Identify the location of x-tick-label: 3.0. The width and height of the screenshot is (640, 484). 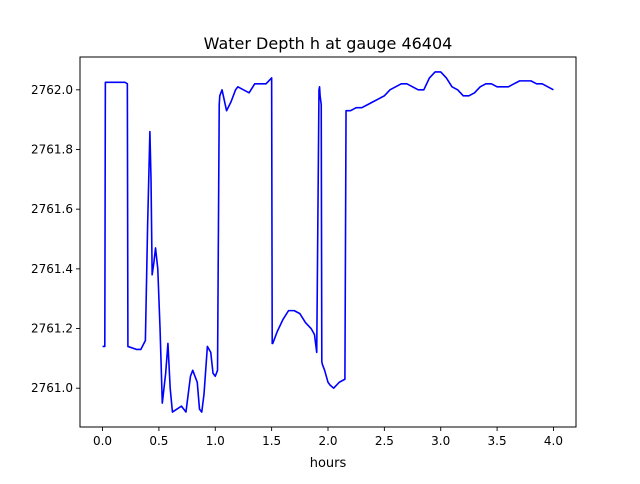
(440, 441).